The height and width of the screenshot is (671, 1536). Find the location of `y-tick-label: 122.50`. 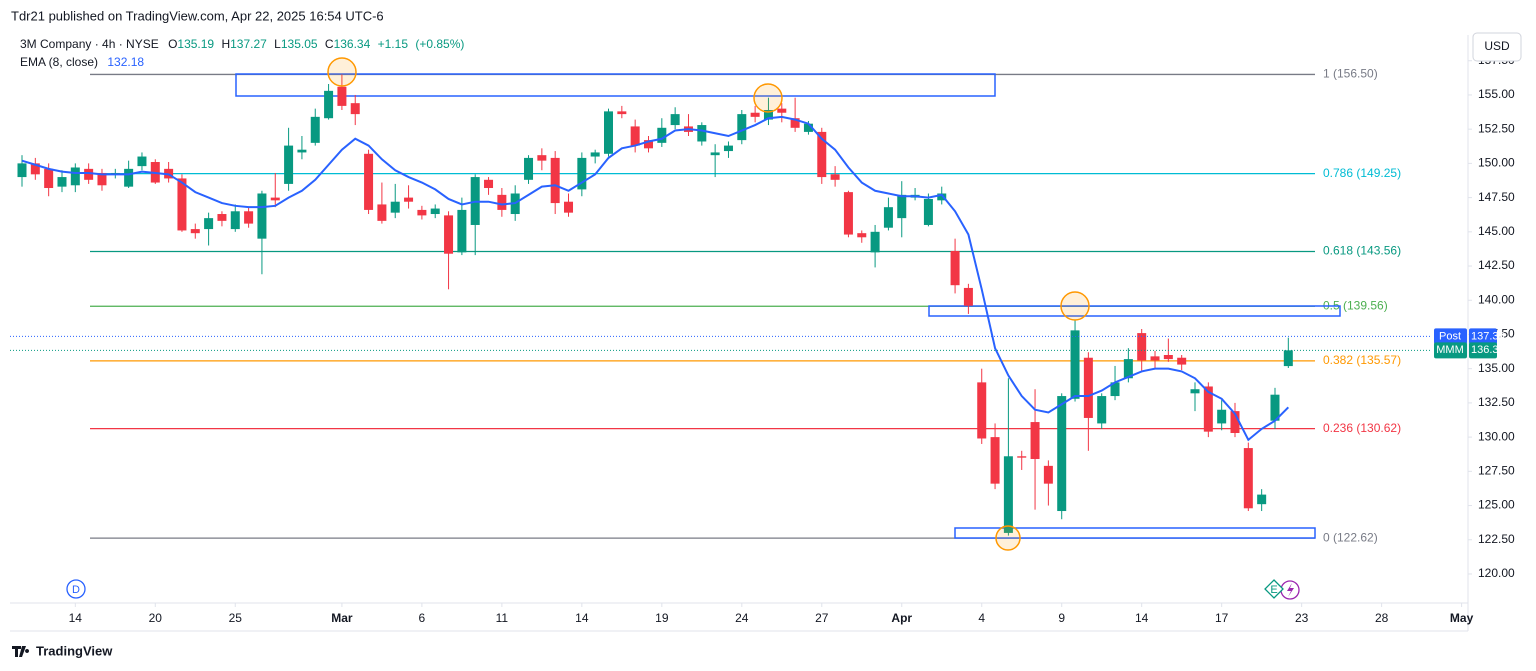

y-tick-label: 122.50 is located at coordinates (1496, 539).